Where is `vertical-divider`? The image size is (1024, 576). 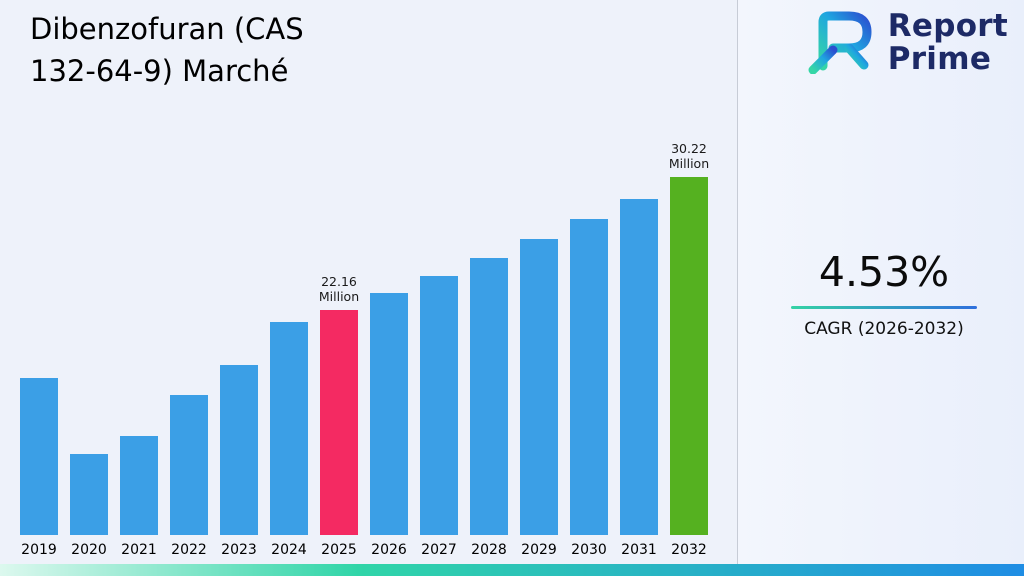 vertical-divider is located at coordinates (737, 288).